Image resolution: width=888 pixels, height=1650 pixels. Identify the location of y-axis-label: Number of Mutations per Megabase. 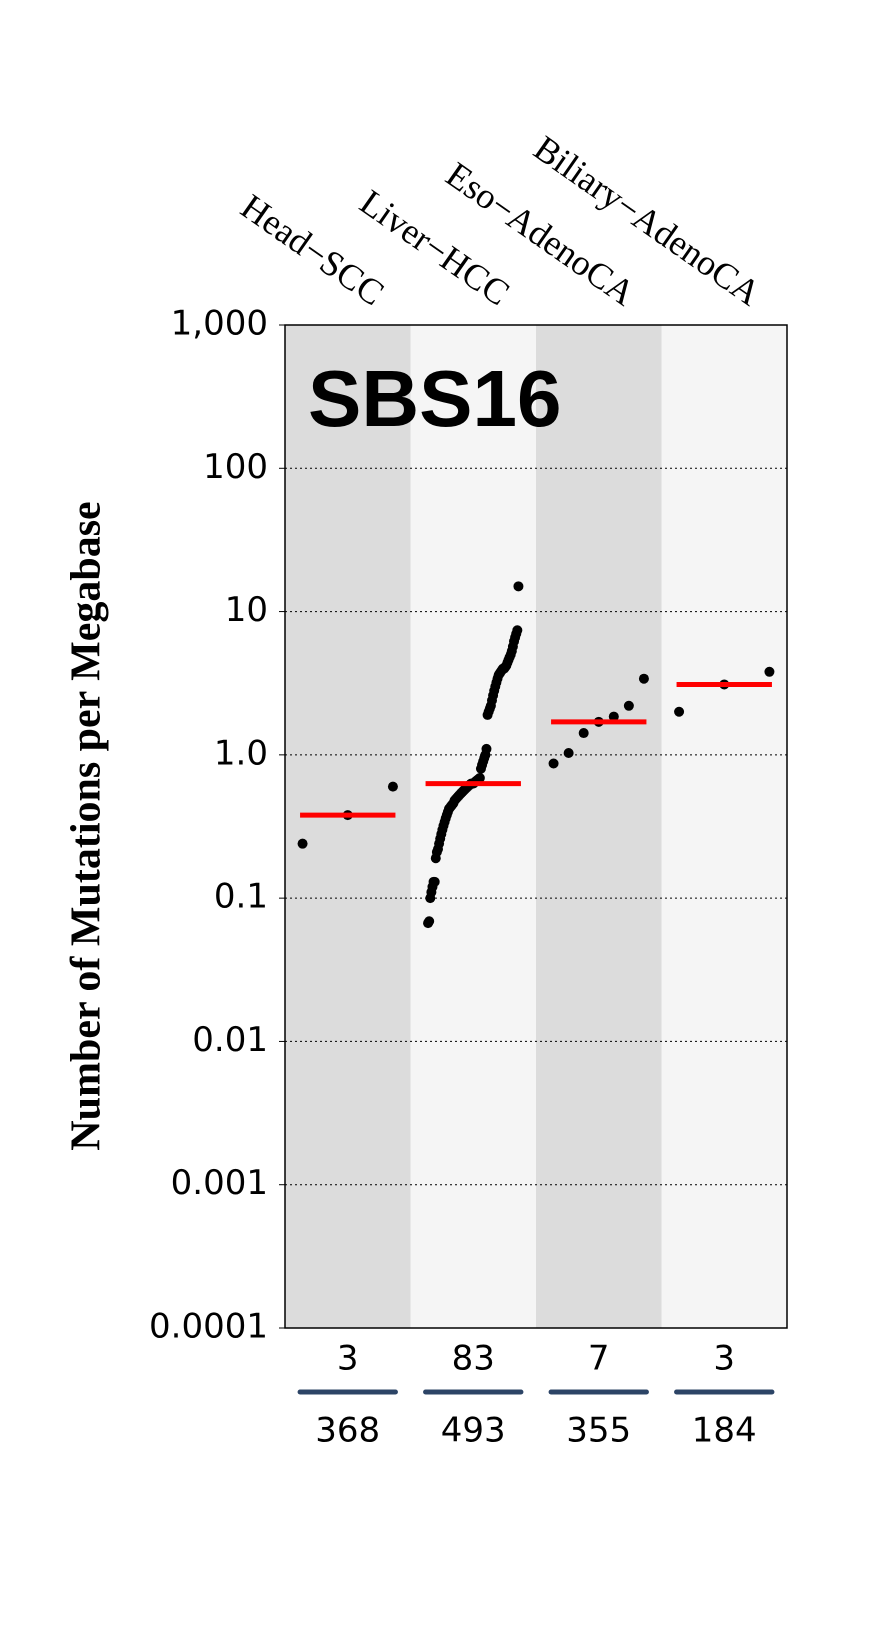
(87, 825).